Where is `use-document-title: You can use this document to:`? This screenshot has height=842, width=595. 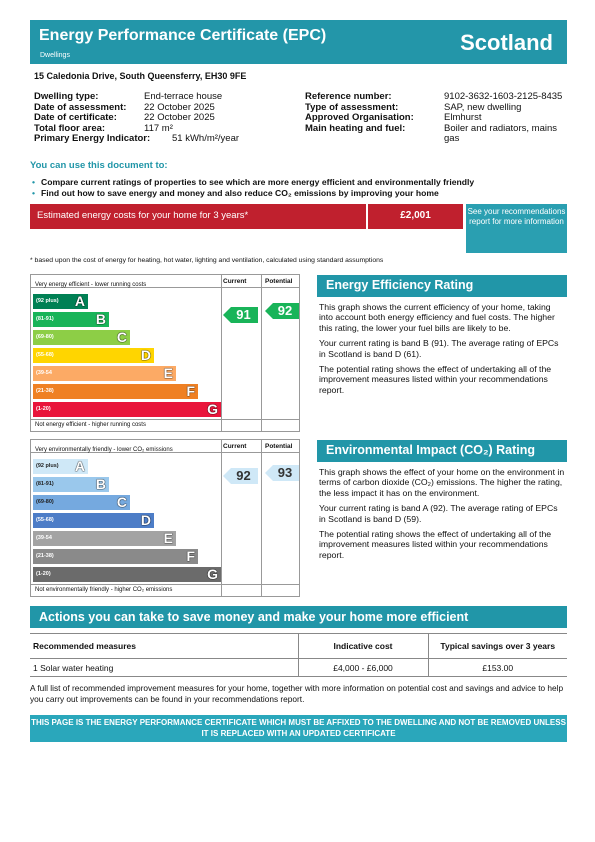
use-document-title: You can use this document to: is located at coordinates (99, 165).